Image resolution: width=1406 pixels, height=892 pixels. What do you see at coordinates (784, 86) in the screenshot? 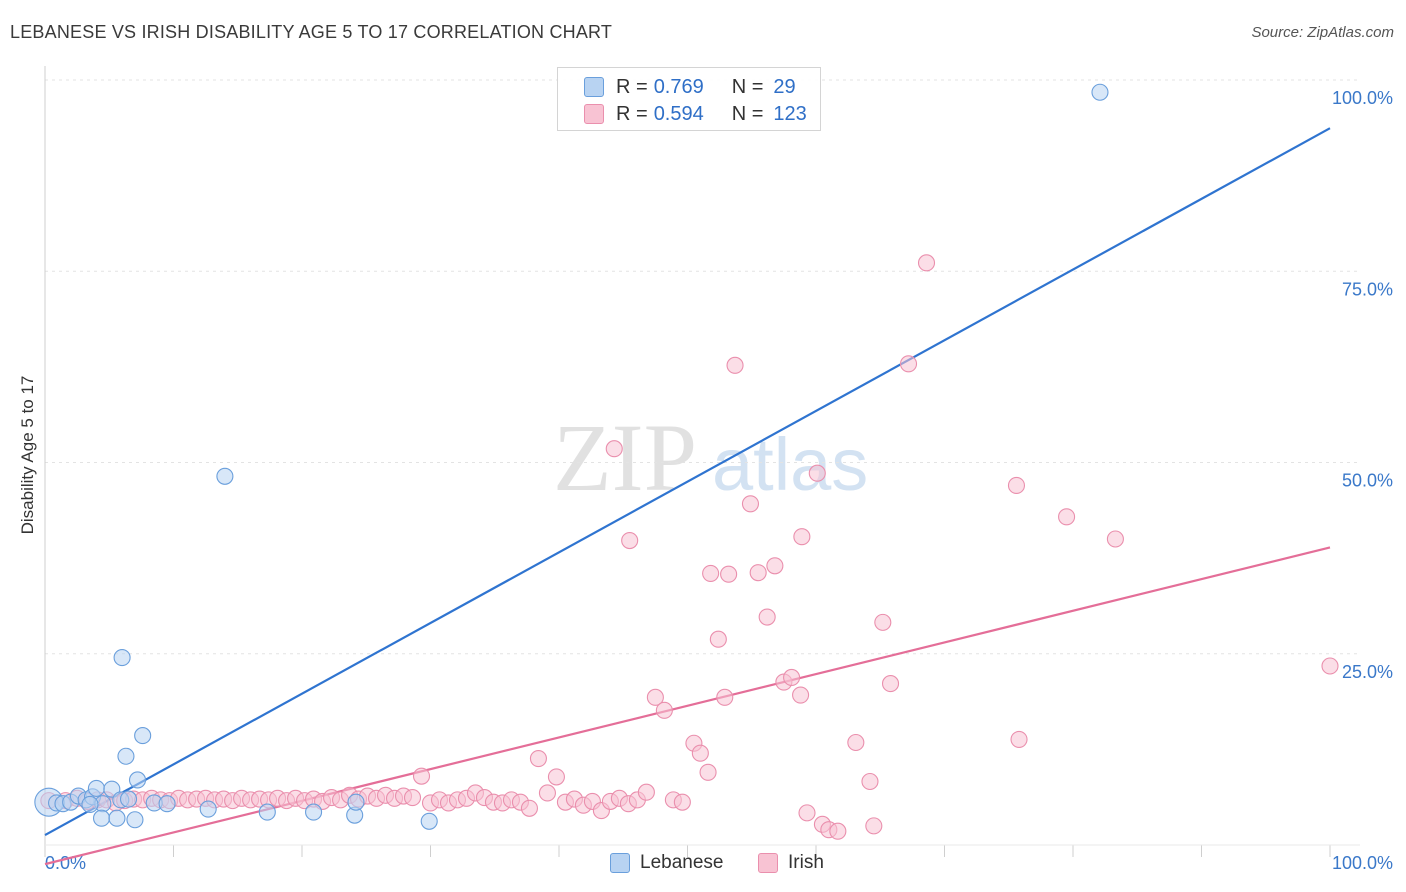
I see `n-value: 29` at bounding box center [784, 86].